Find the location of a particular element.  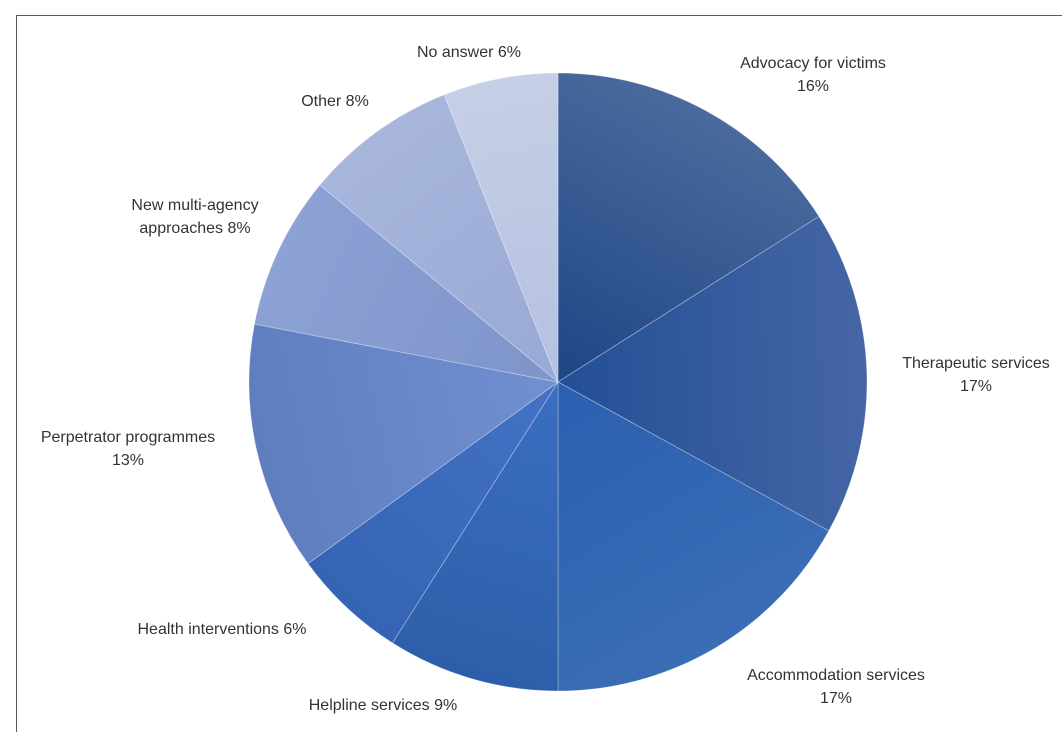

slice-label-line: No answer 6% is located at coordinates (469, 52).